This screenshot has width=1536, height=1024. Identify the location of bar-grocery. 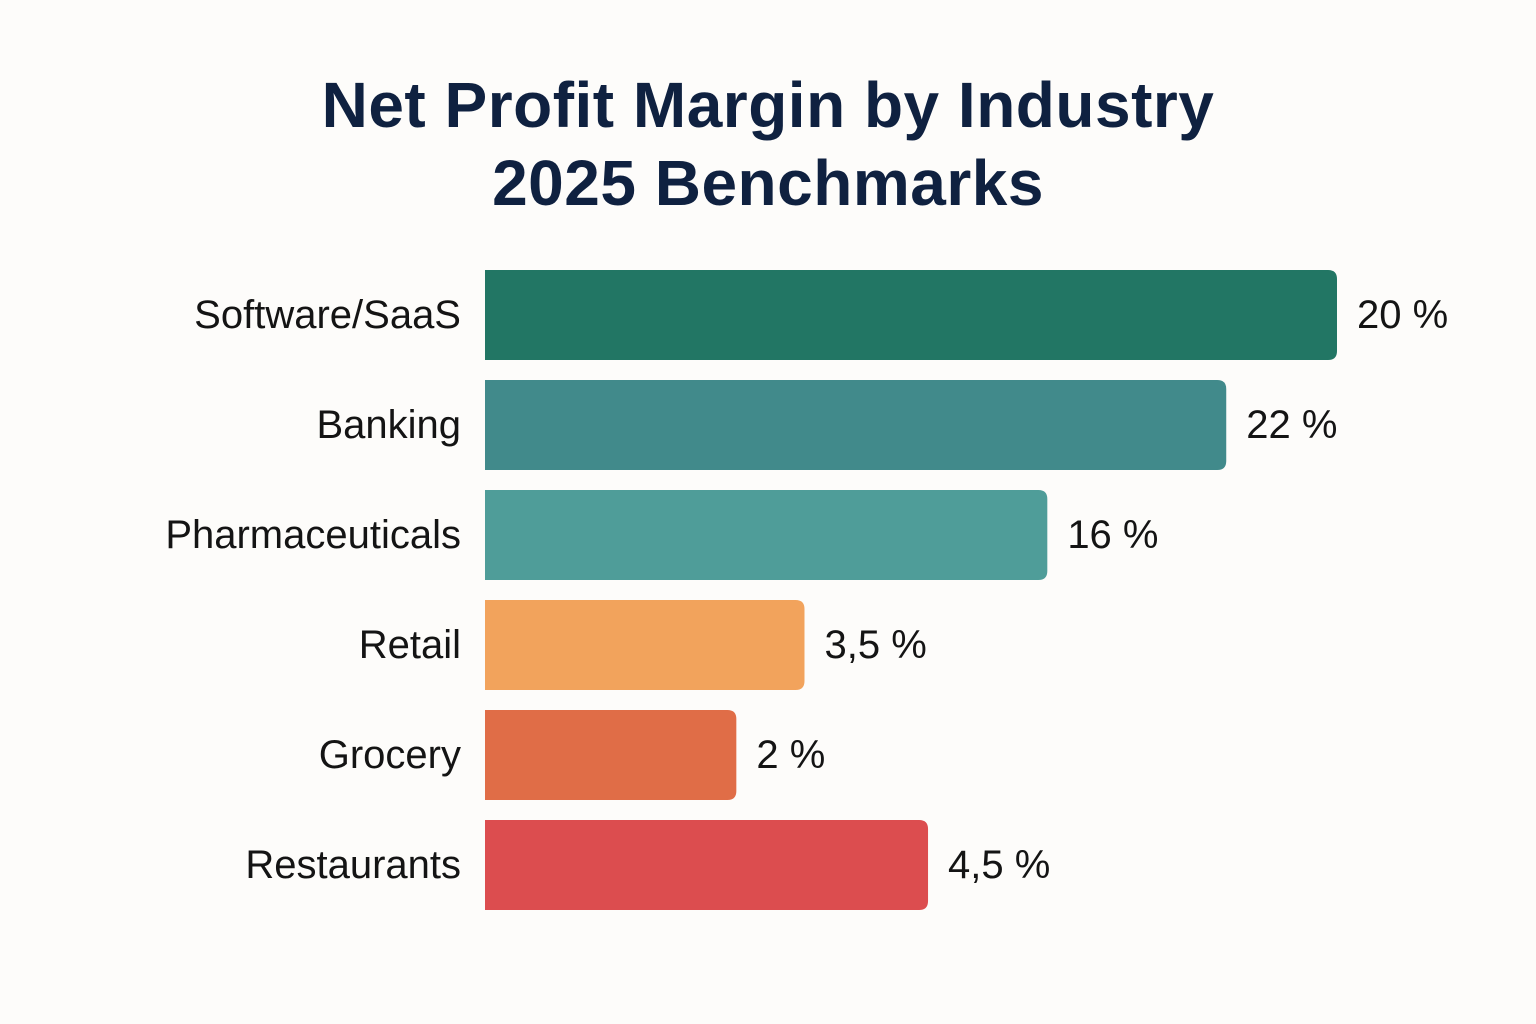
(611, 755).